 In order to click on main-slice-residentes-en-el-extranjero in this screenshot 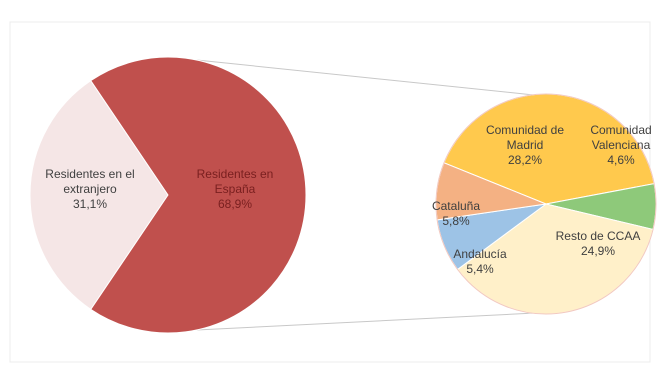, I will do `click(99, 195)`.